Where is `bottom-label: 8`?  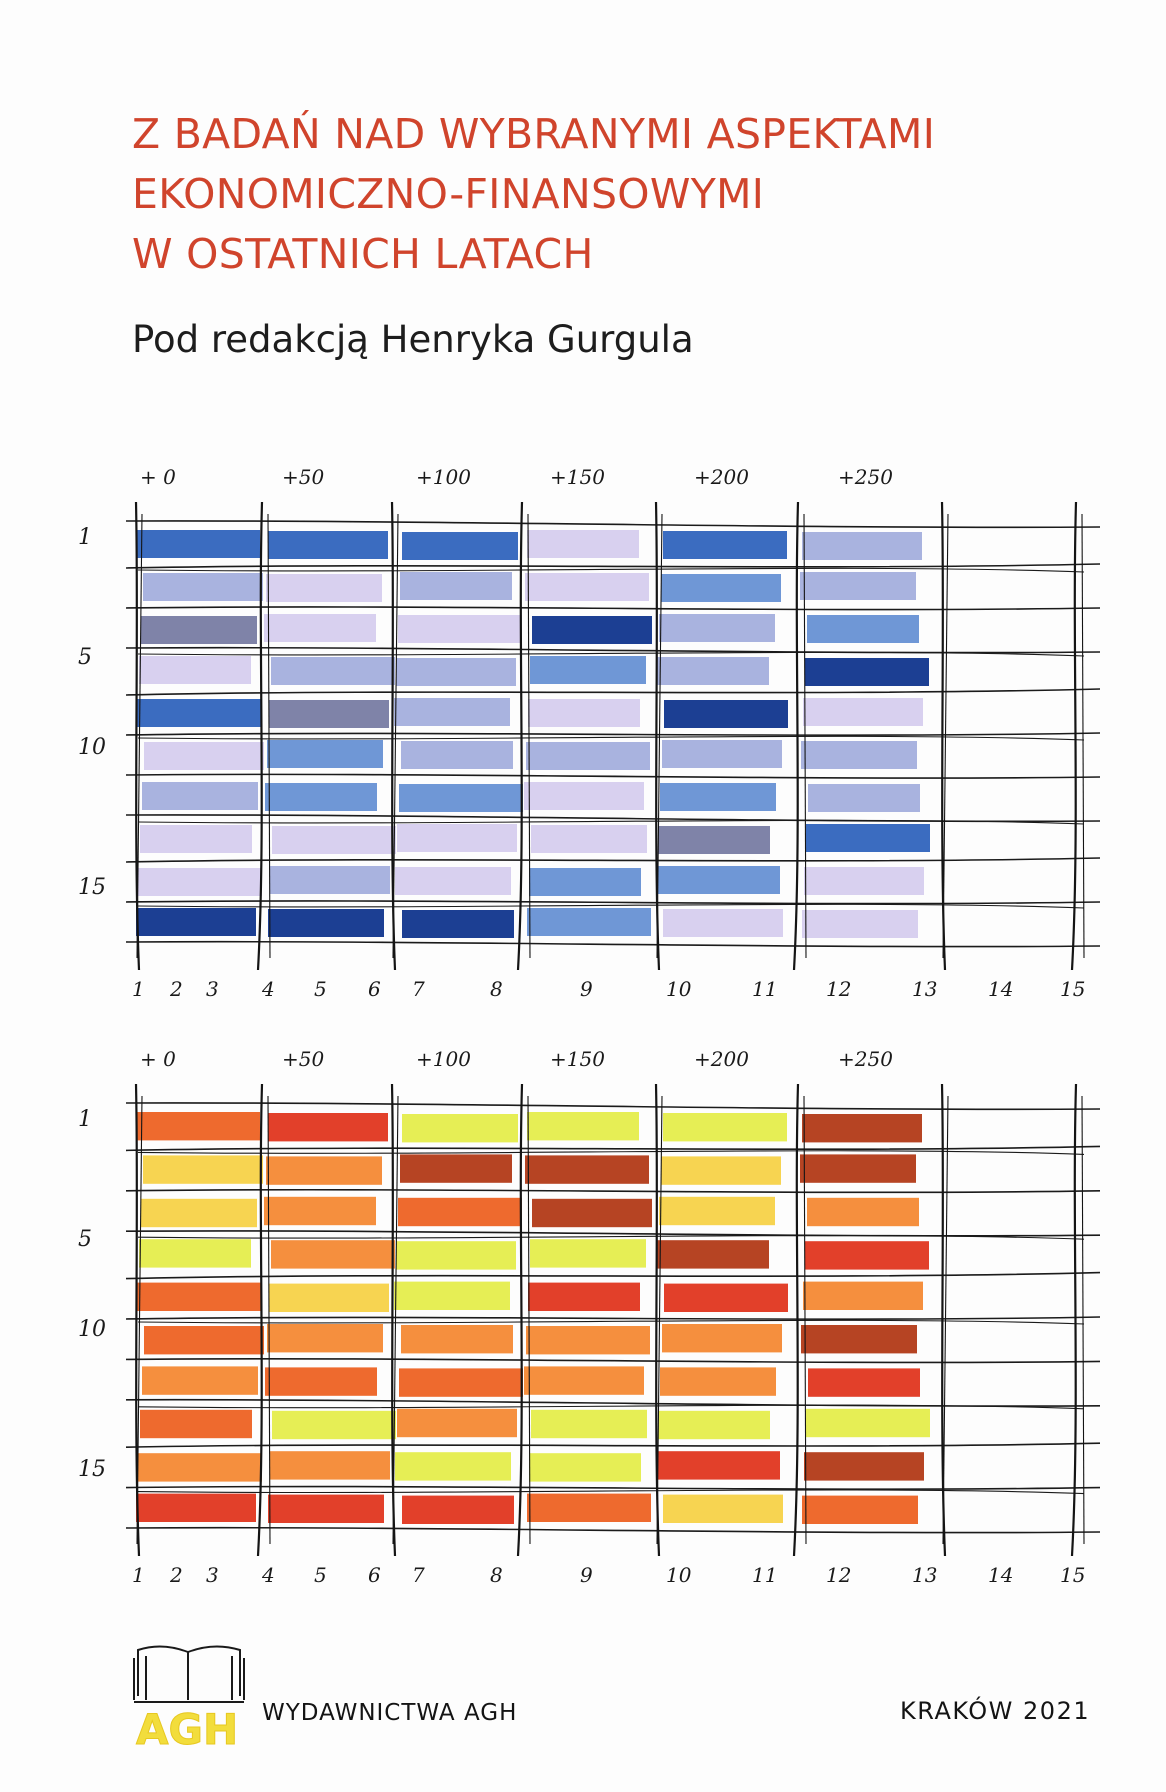
bottom-label: 8 is located at coordinates (496, 1575).